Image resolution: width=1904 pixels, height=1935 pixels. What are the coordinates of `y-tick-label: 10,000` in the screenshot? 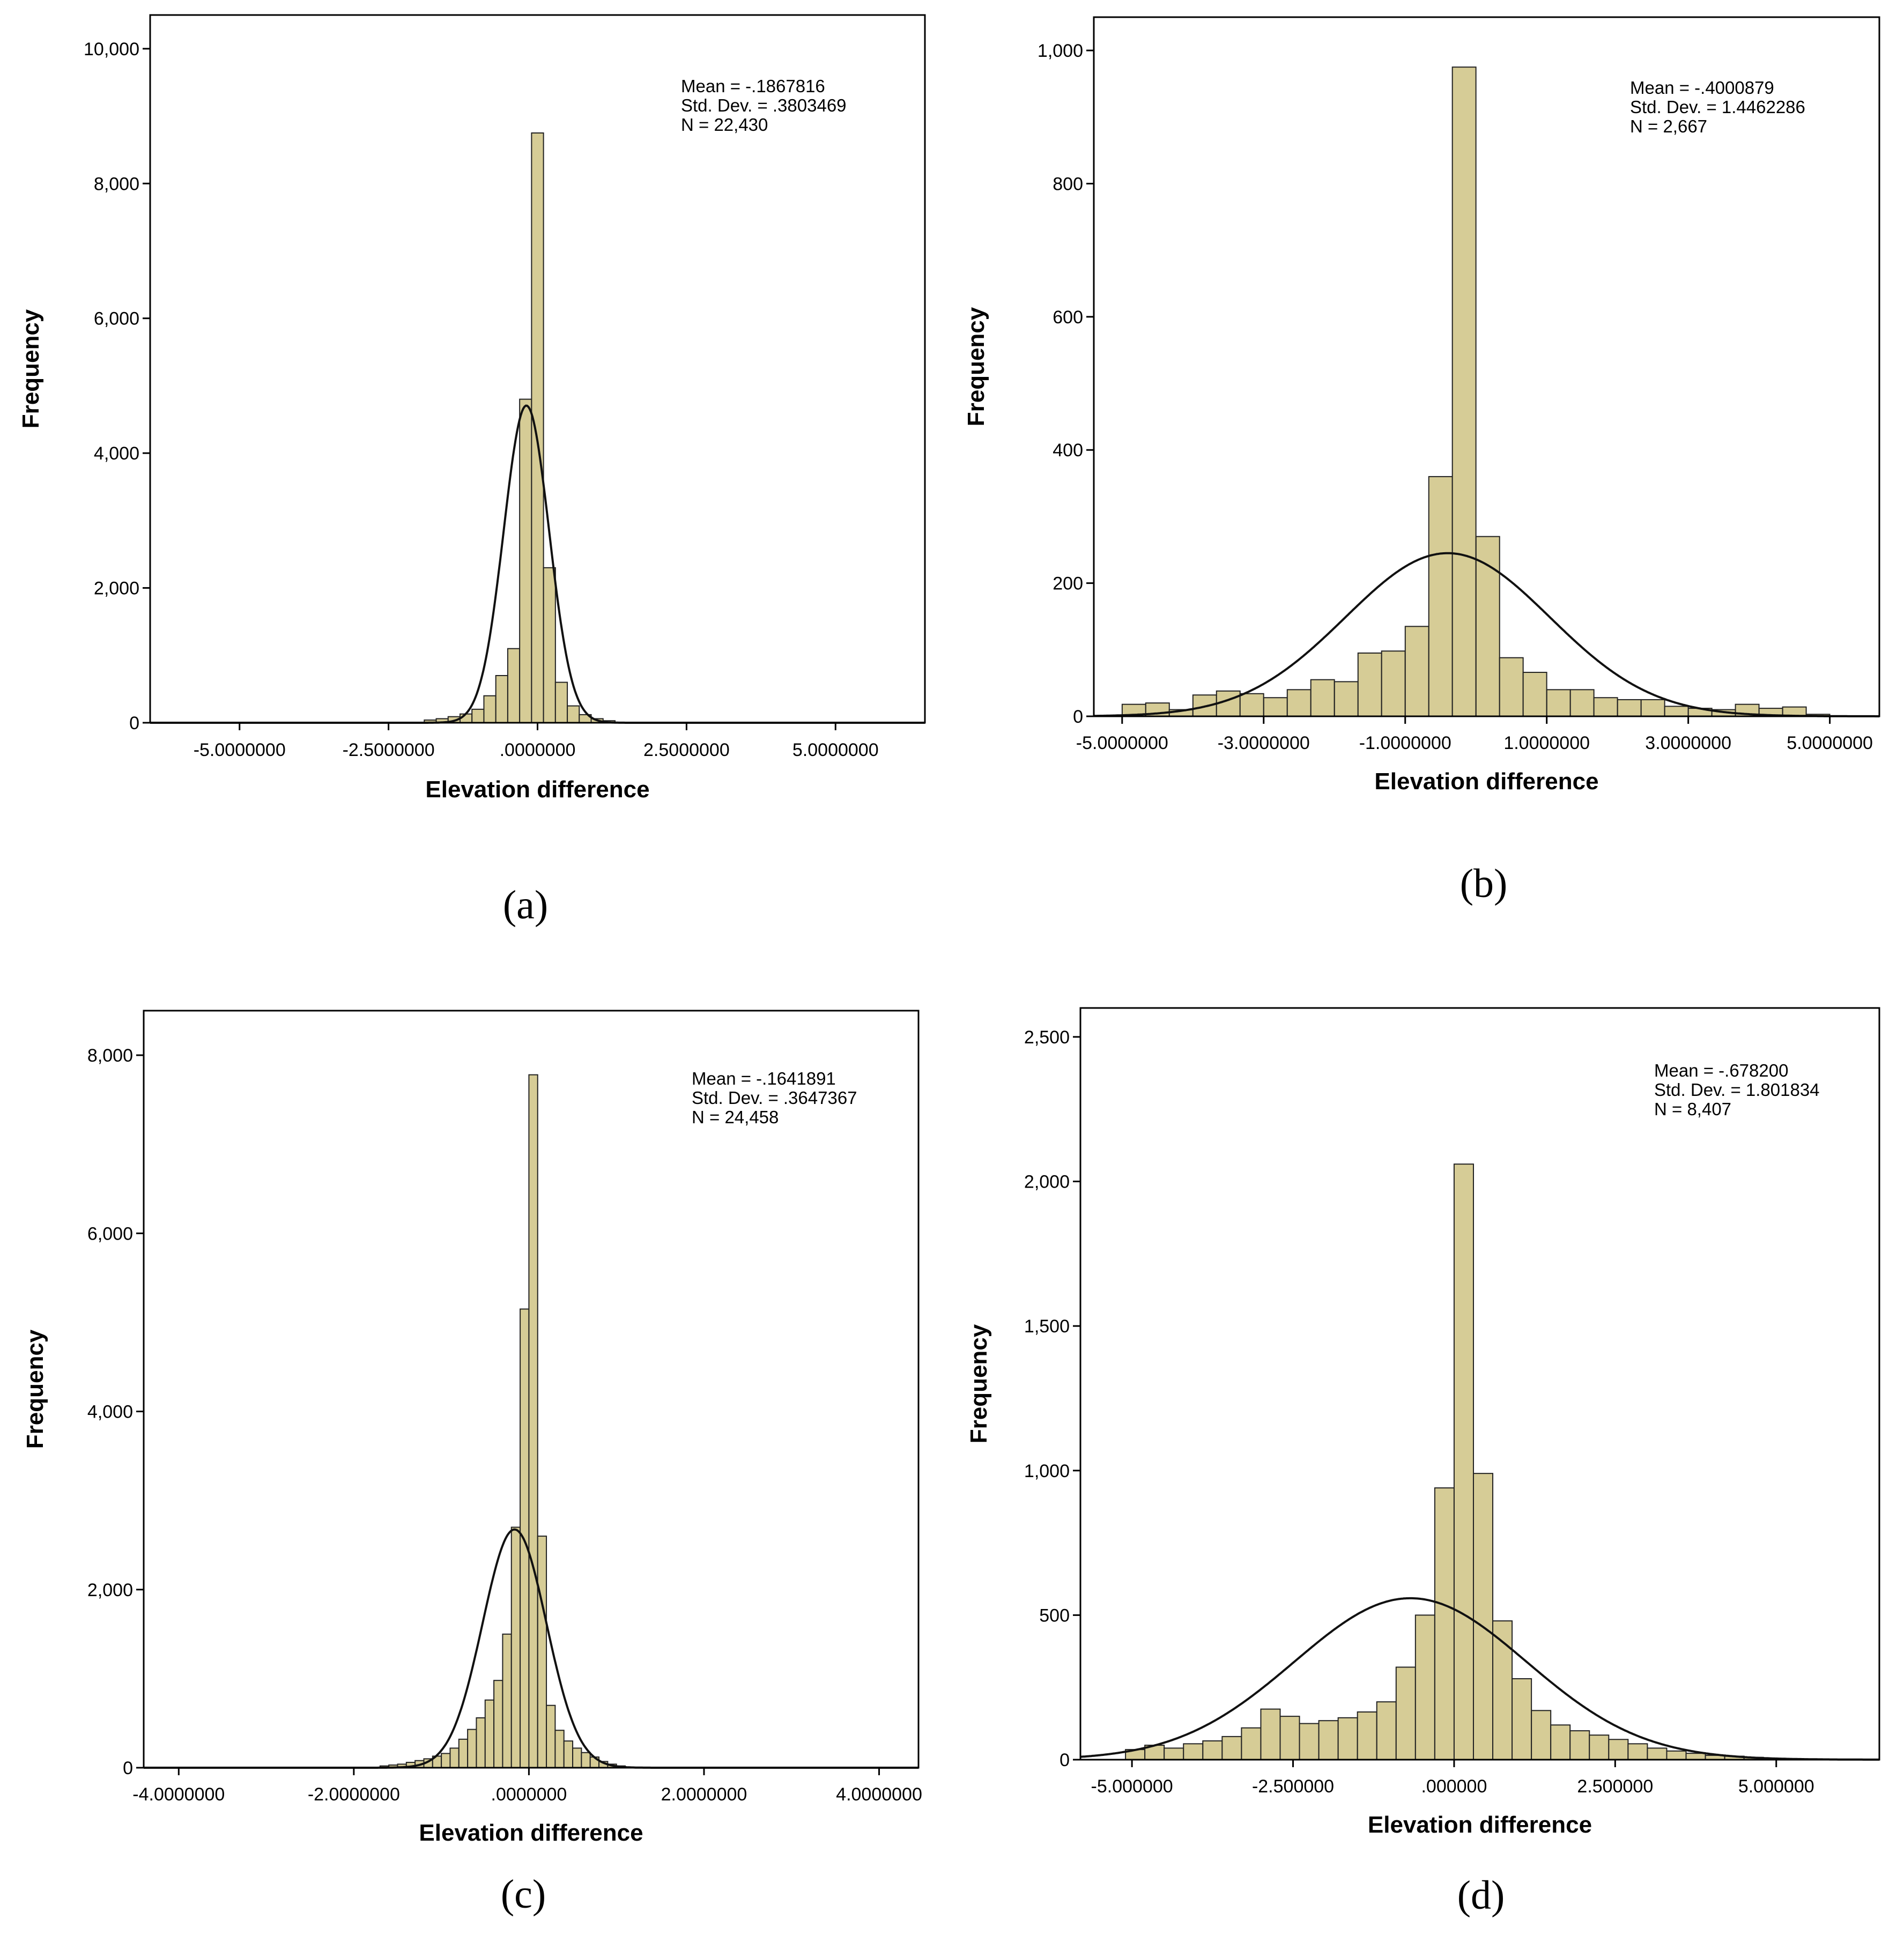 It's located at (111, 50).